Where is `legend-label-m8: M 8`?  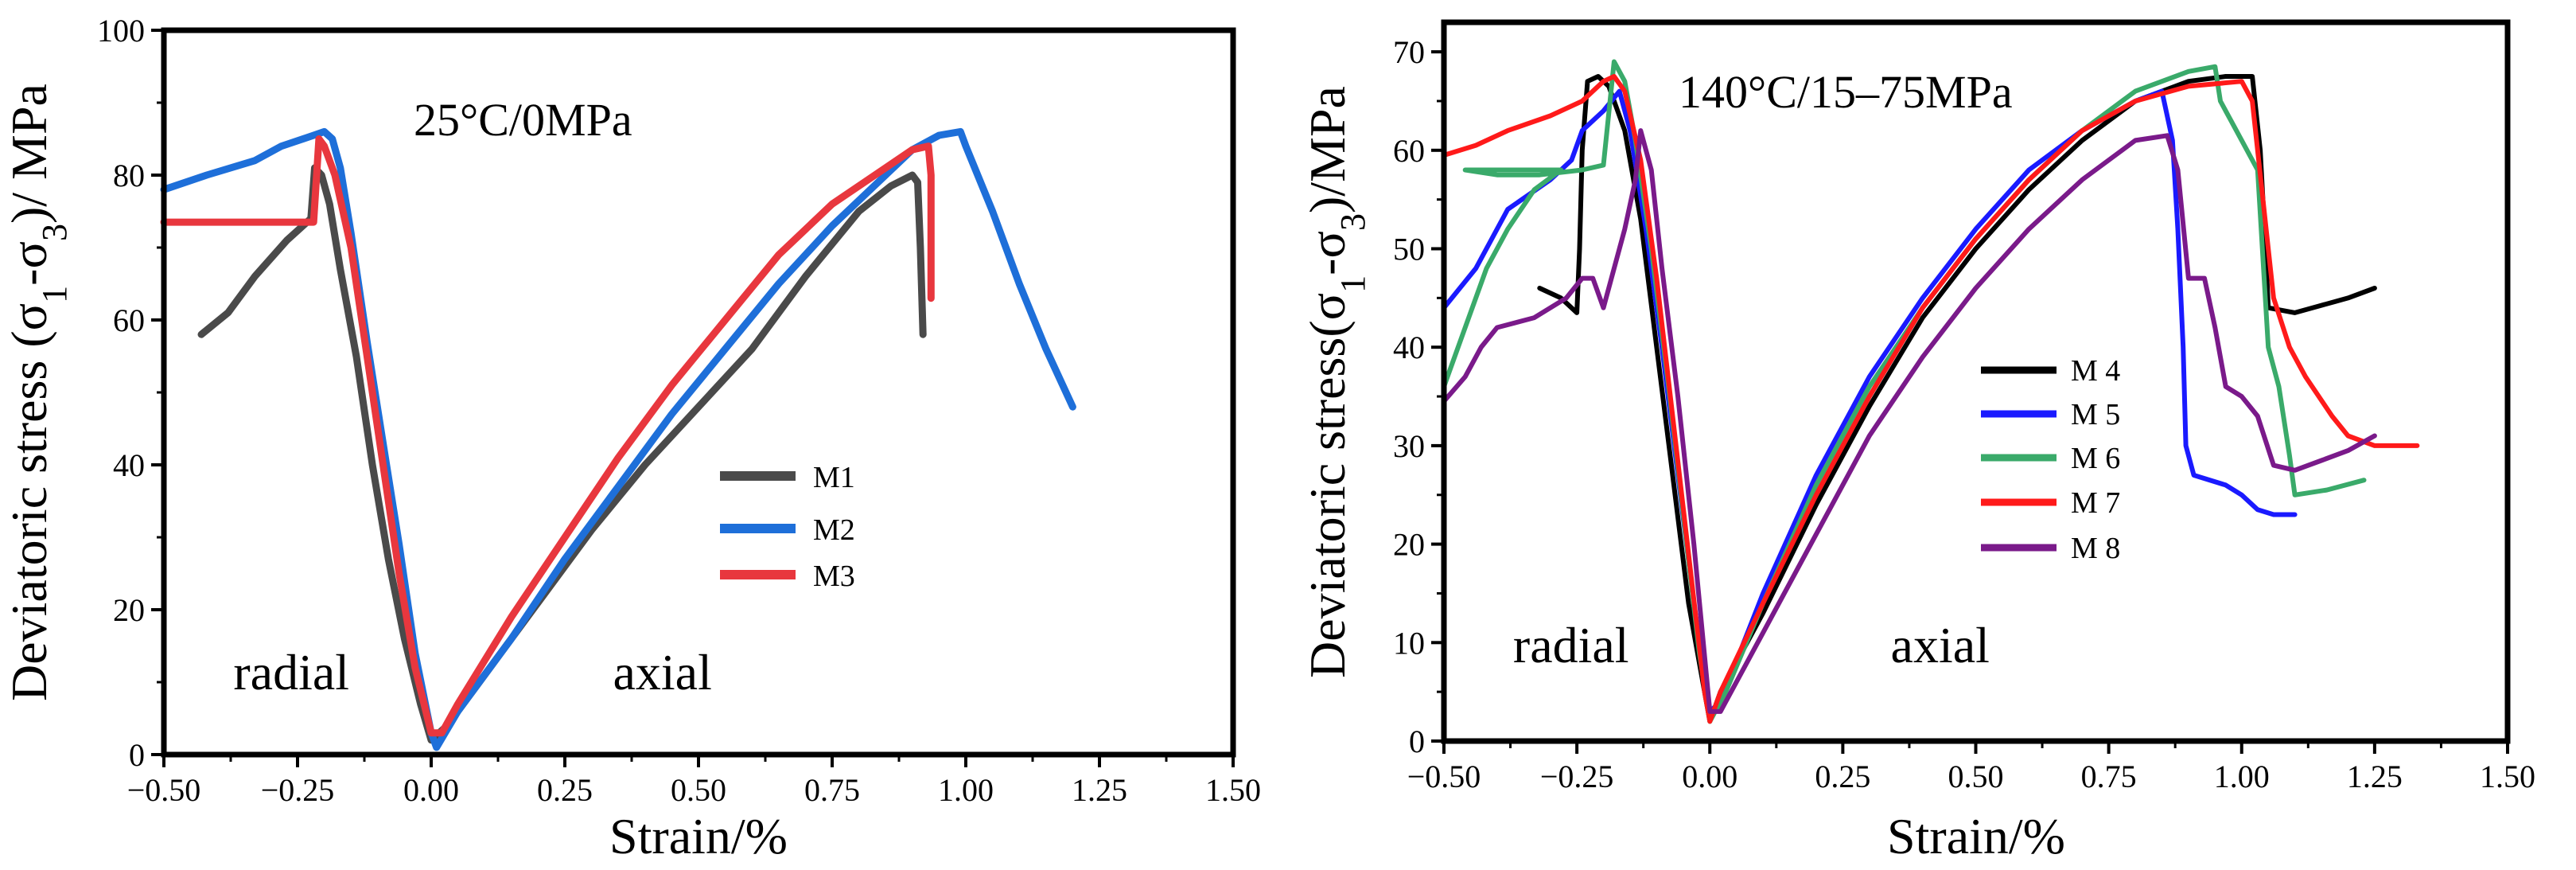 legend-label-m8: M 8 is located at coordinates (2096, 548).